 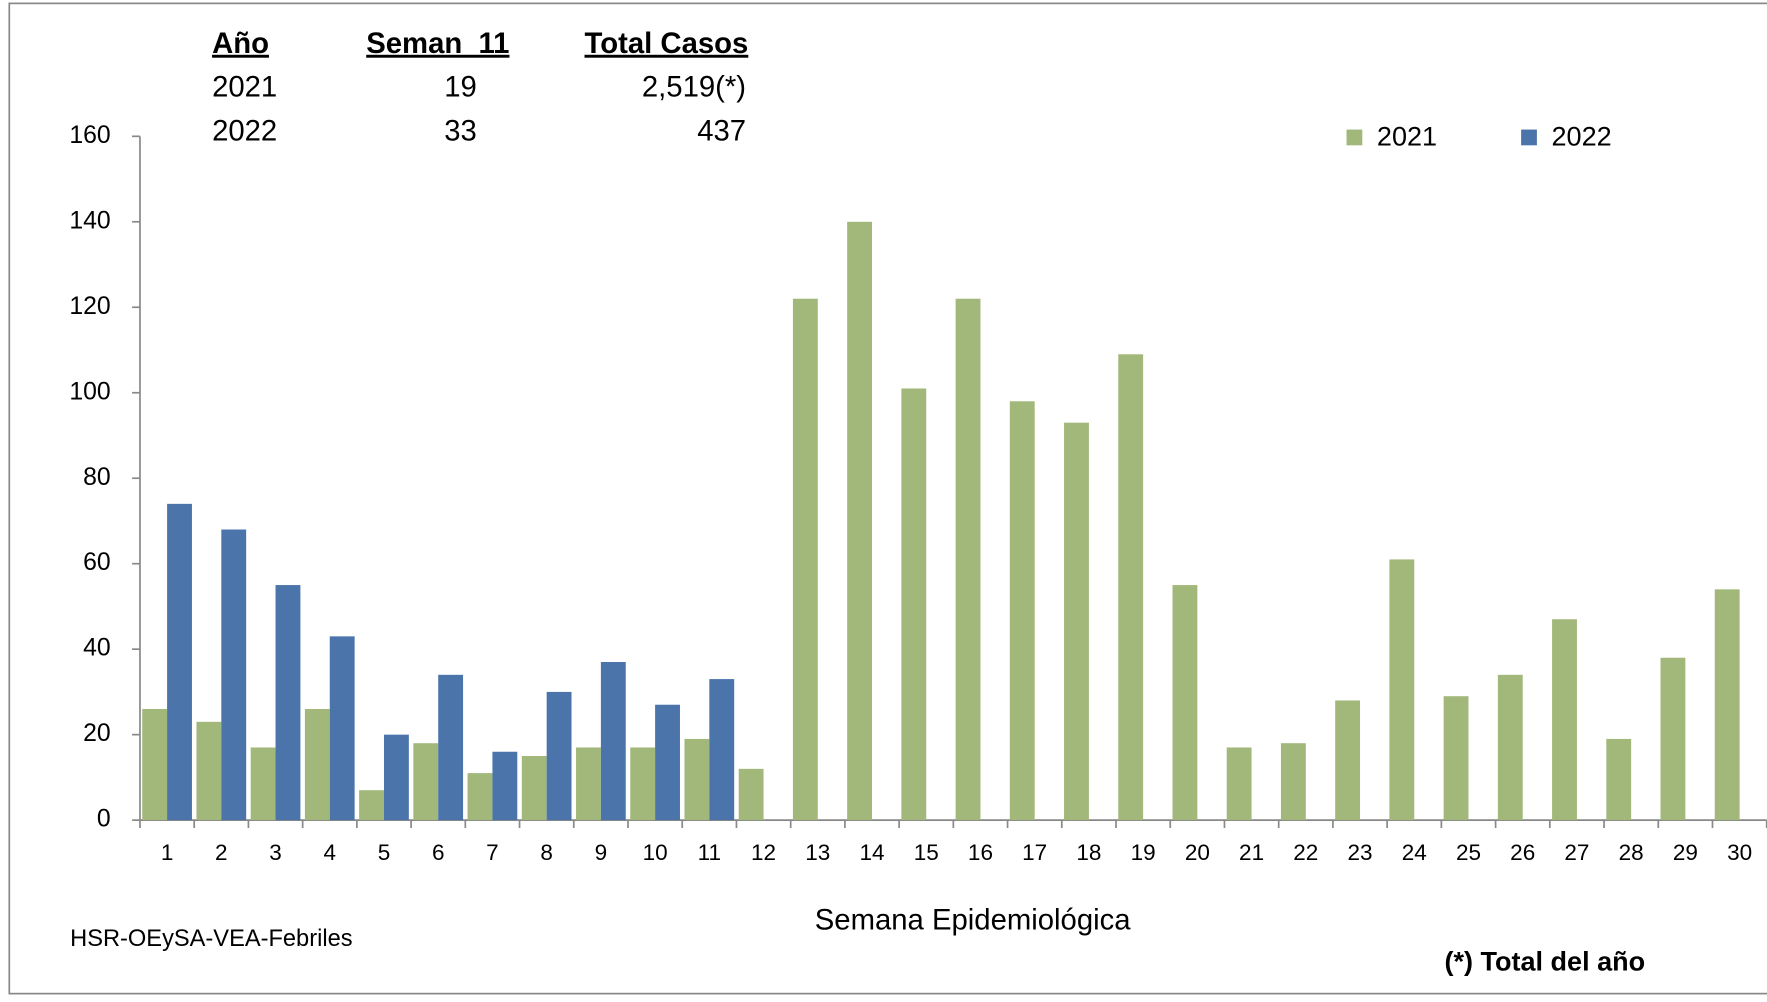 I want to click on legend-label: 2022, so click(x=1582, y=137).